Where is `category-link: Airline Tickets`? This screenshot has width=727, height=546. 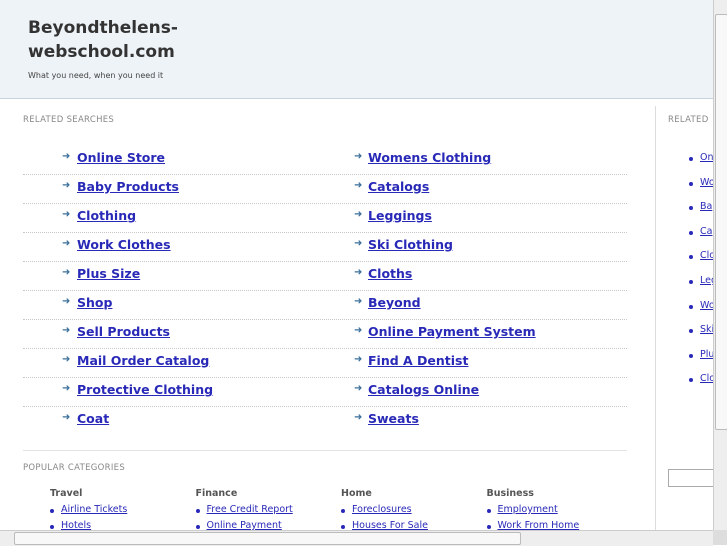 category-link: Airline Tickets is located at coordinates (94, 509).